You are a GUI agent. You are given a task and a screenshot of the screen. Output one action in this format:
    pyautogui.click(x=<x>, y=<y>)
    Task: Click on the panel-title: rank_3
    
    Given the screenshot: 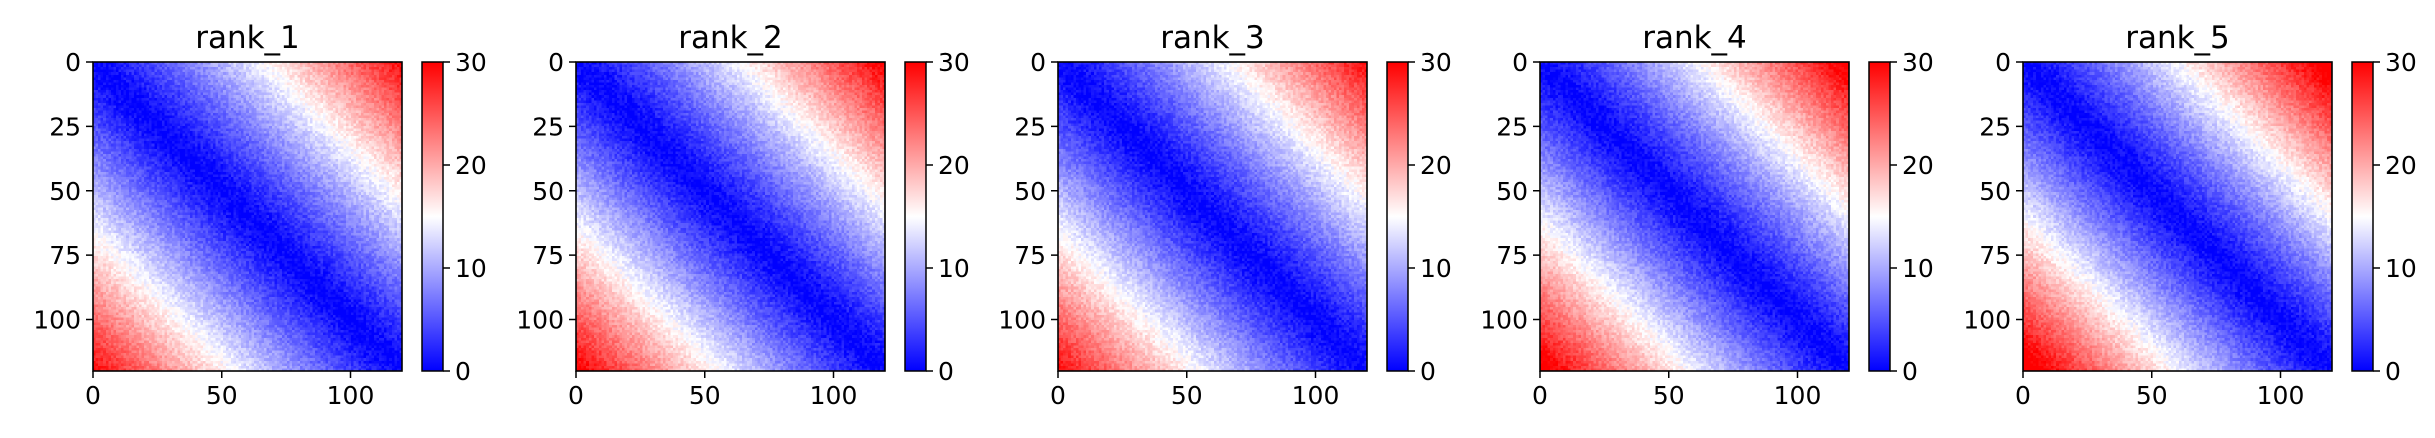 What is the action you would take?
    pyautogui.click(x=1212, y=38)
    